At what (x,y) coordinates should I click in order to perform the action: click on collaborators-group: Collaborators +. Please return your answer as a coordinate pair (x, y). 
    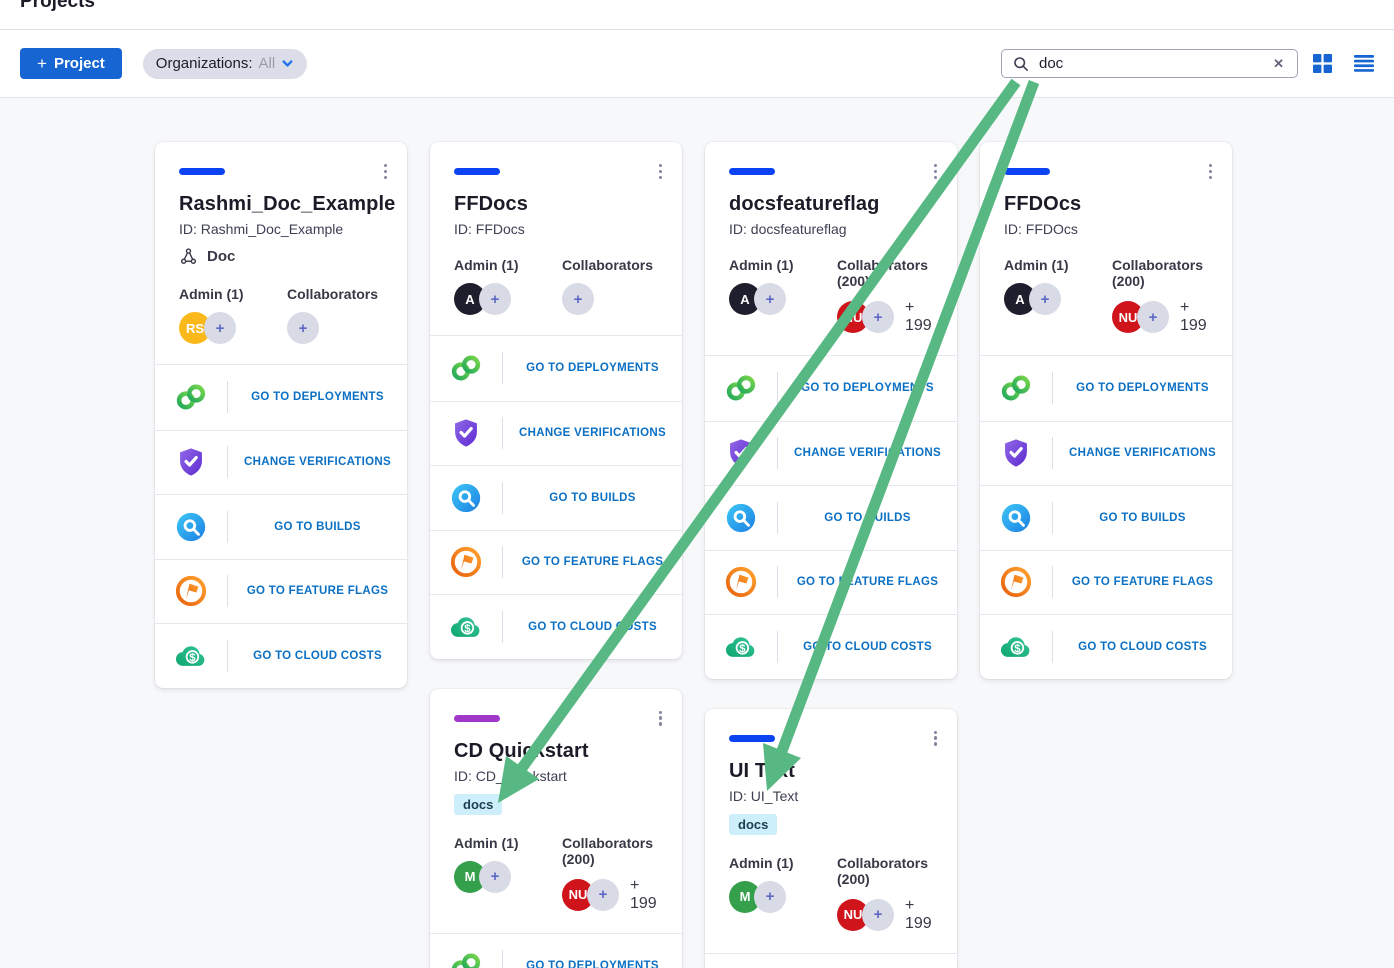
    Looking at the image, I should click on (610, 286).